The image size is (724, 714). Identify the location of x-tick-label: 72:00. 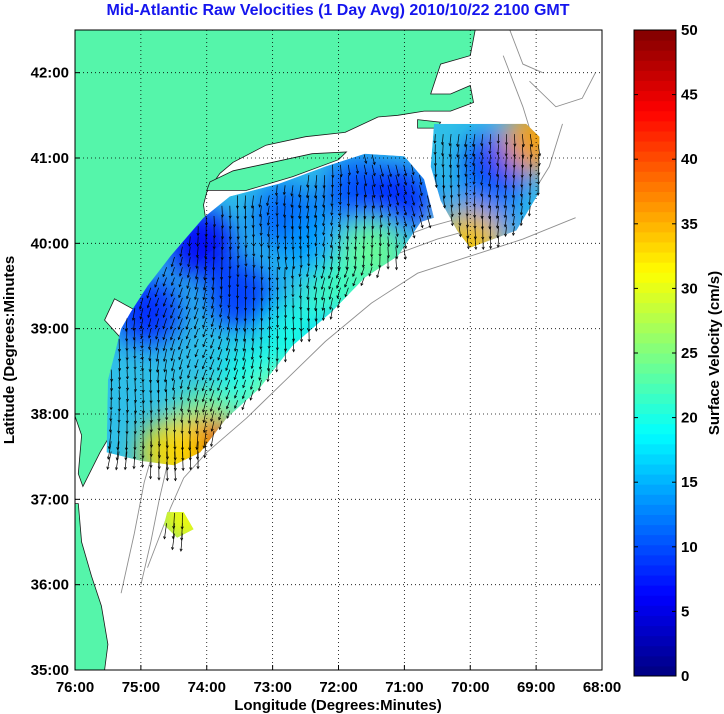
(338, 687).